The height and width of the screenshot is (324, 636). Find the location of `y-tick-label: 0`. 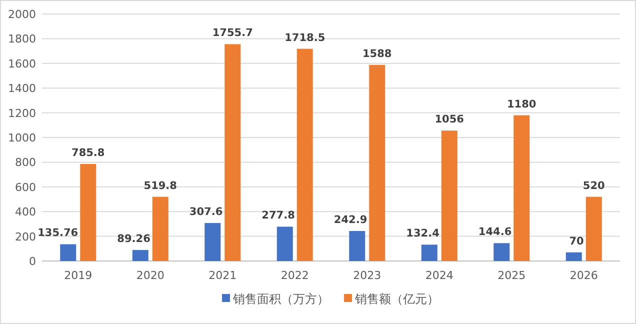

y-tick-label: 0 is located at coordinates (32, 261).